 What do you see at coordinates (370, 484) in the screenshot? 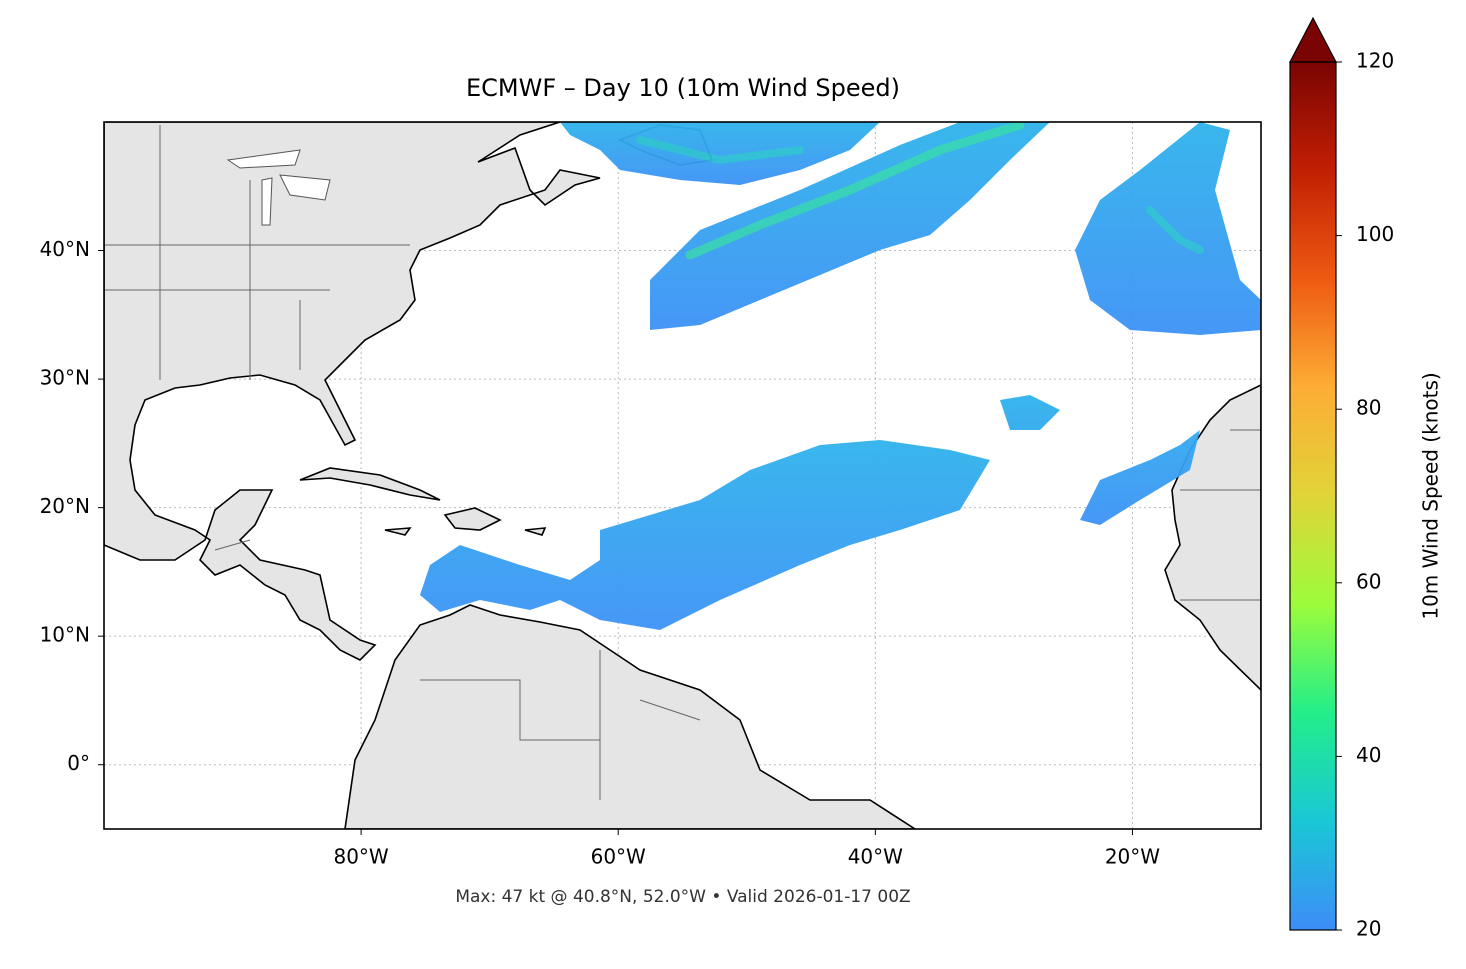
I see `cuba` at bounding box center [370, 484].